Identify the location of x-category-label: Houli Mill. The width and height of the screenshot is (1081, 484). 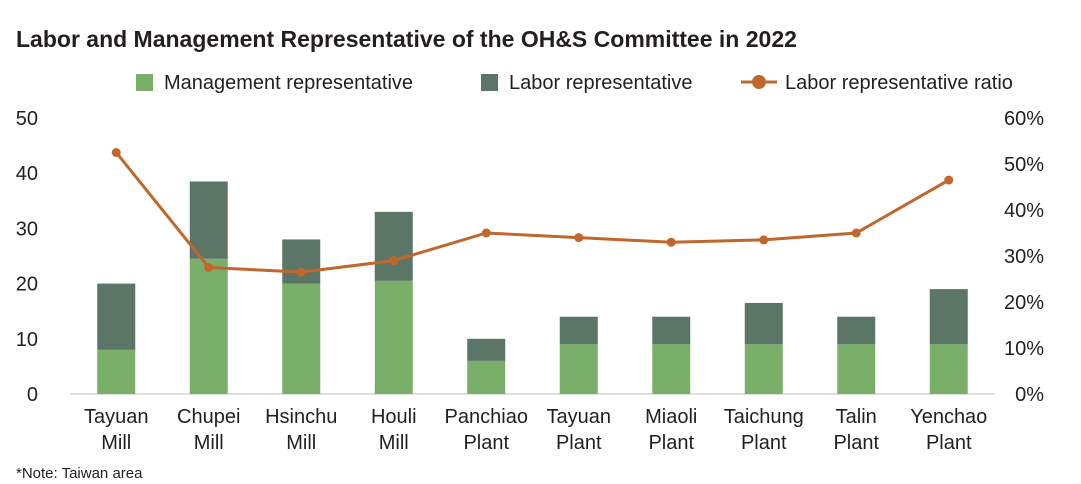
(394, 430).